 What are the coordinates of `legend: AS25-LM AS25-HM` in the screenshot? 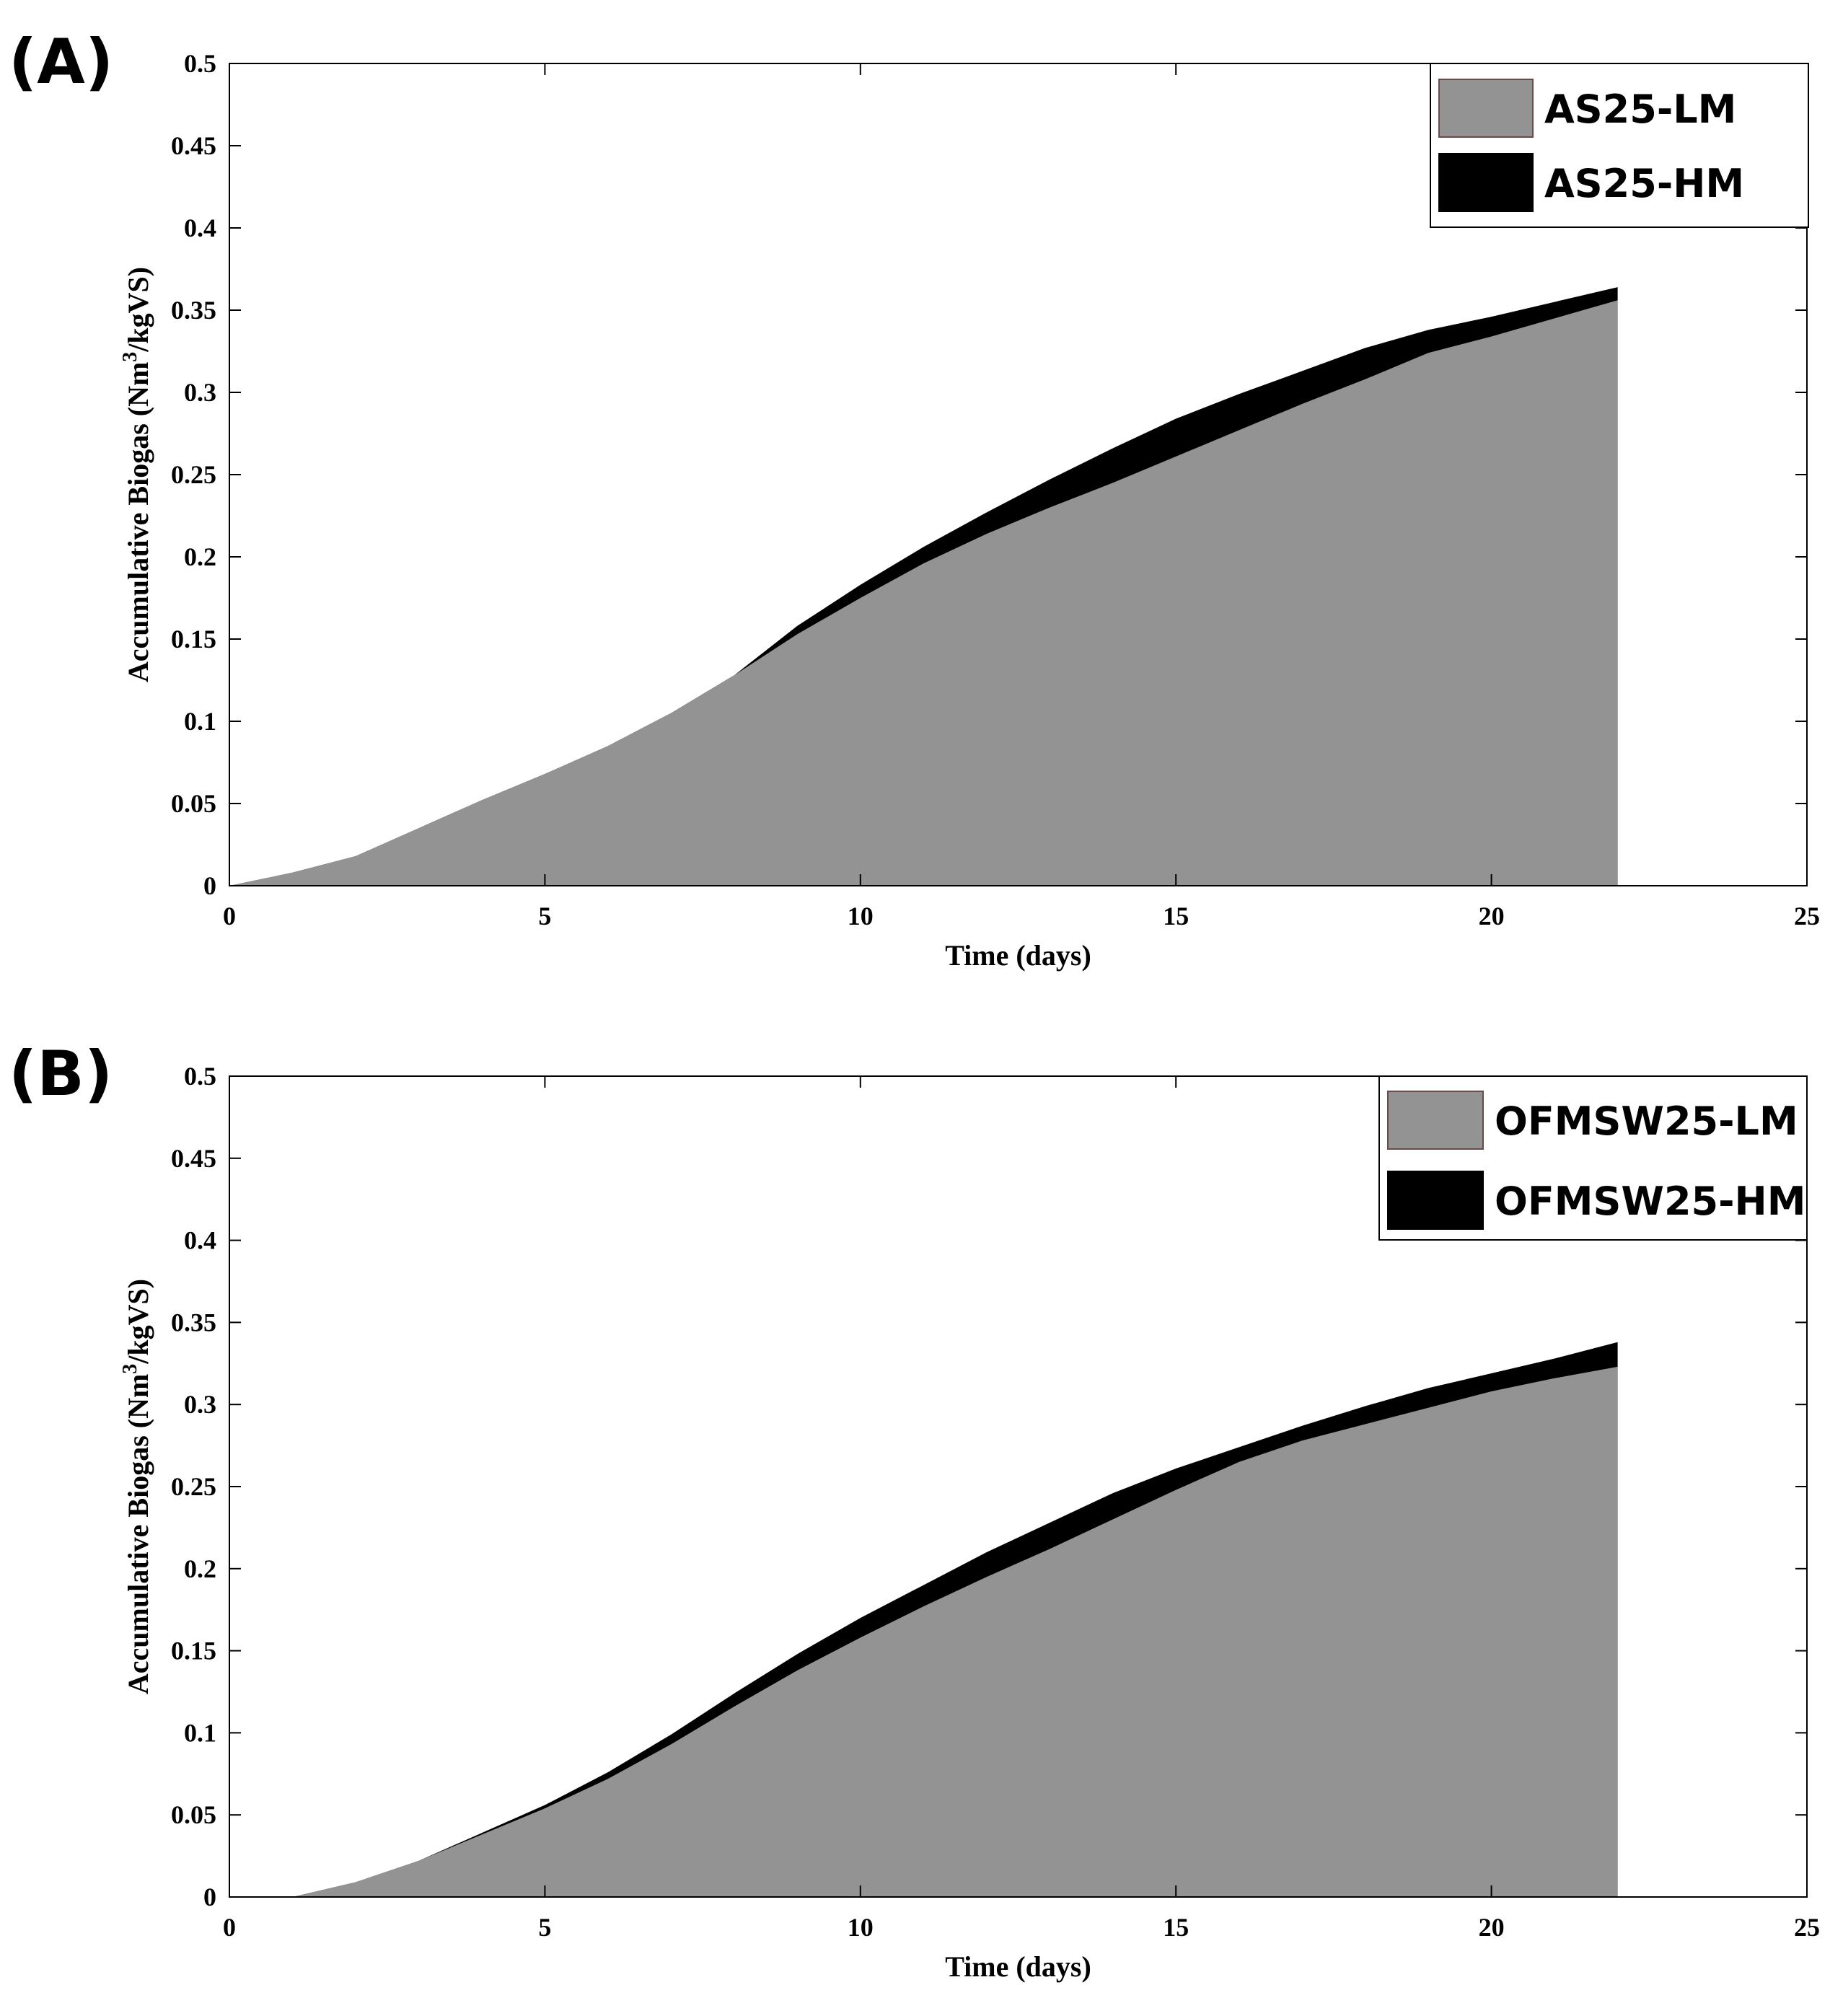 It's located at (1619, 145).